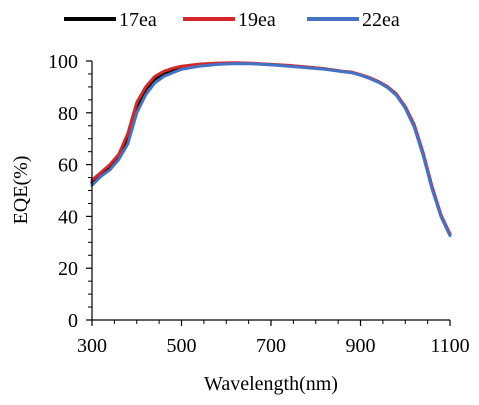 This screenshot has height=405, width=479. I want to click on y-tick-label: 80, so click(68, 114).